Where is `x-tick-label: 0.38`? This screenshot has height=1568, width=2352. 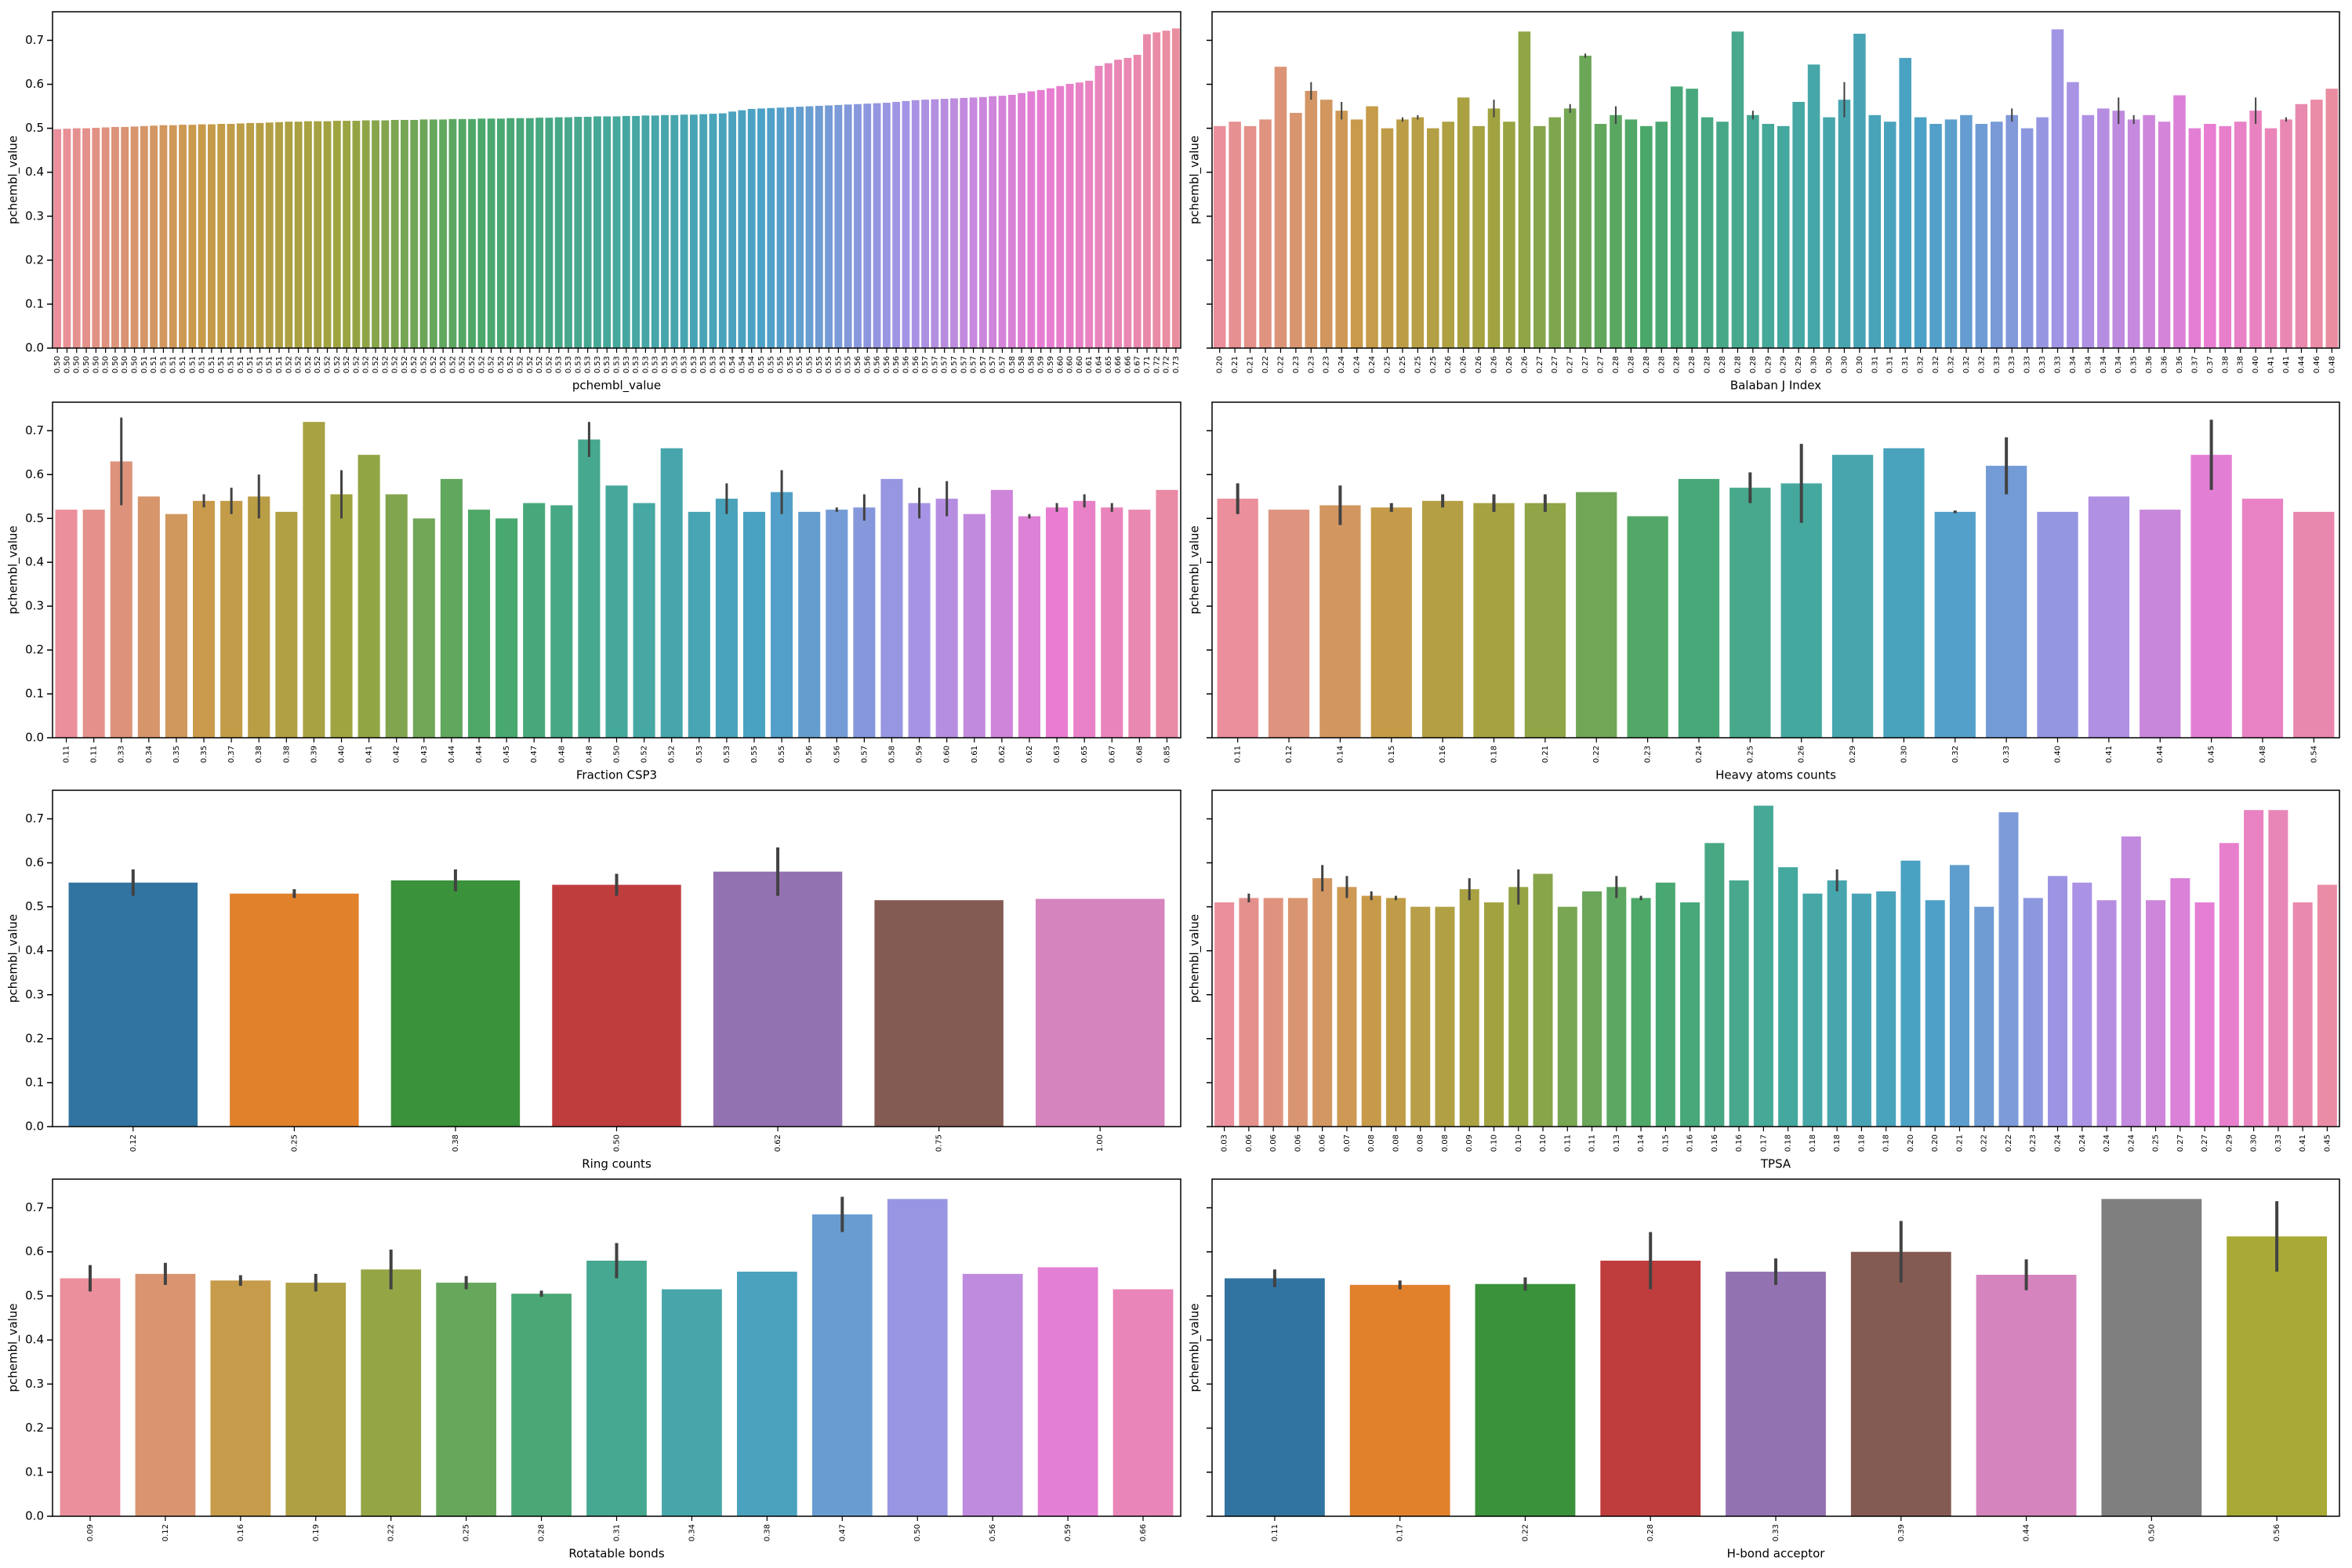 x-tick-label: 0.38 is located at coordinates (456, 1143).